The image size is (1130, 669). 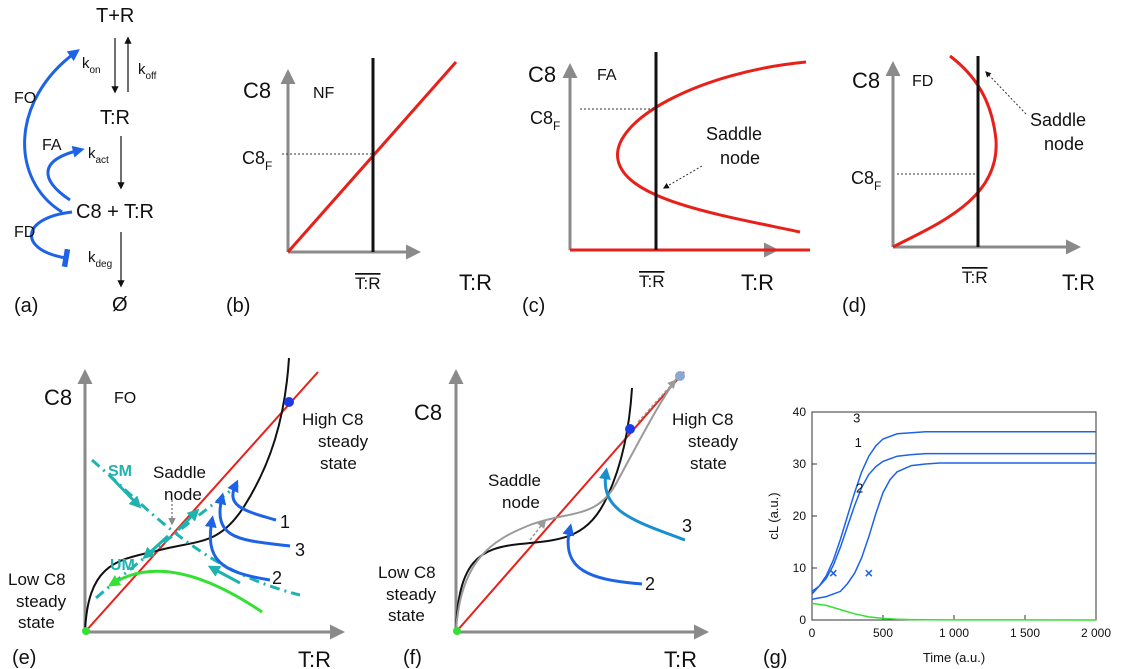 What do you see at coordinates (86, 631) in the screenshot?
I see `panel-e-low-point` at bounding box center [86, 631].